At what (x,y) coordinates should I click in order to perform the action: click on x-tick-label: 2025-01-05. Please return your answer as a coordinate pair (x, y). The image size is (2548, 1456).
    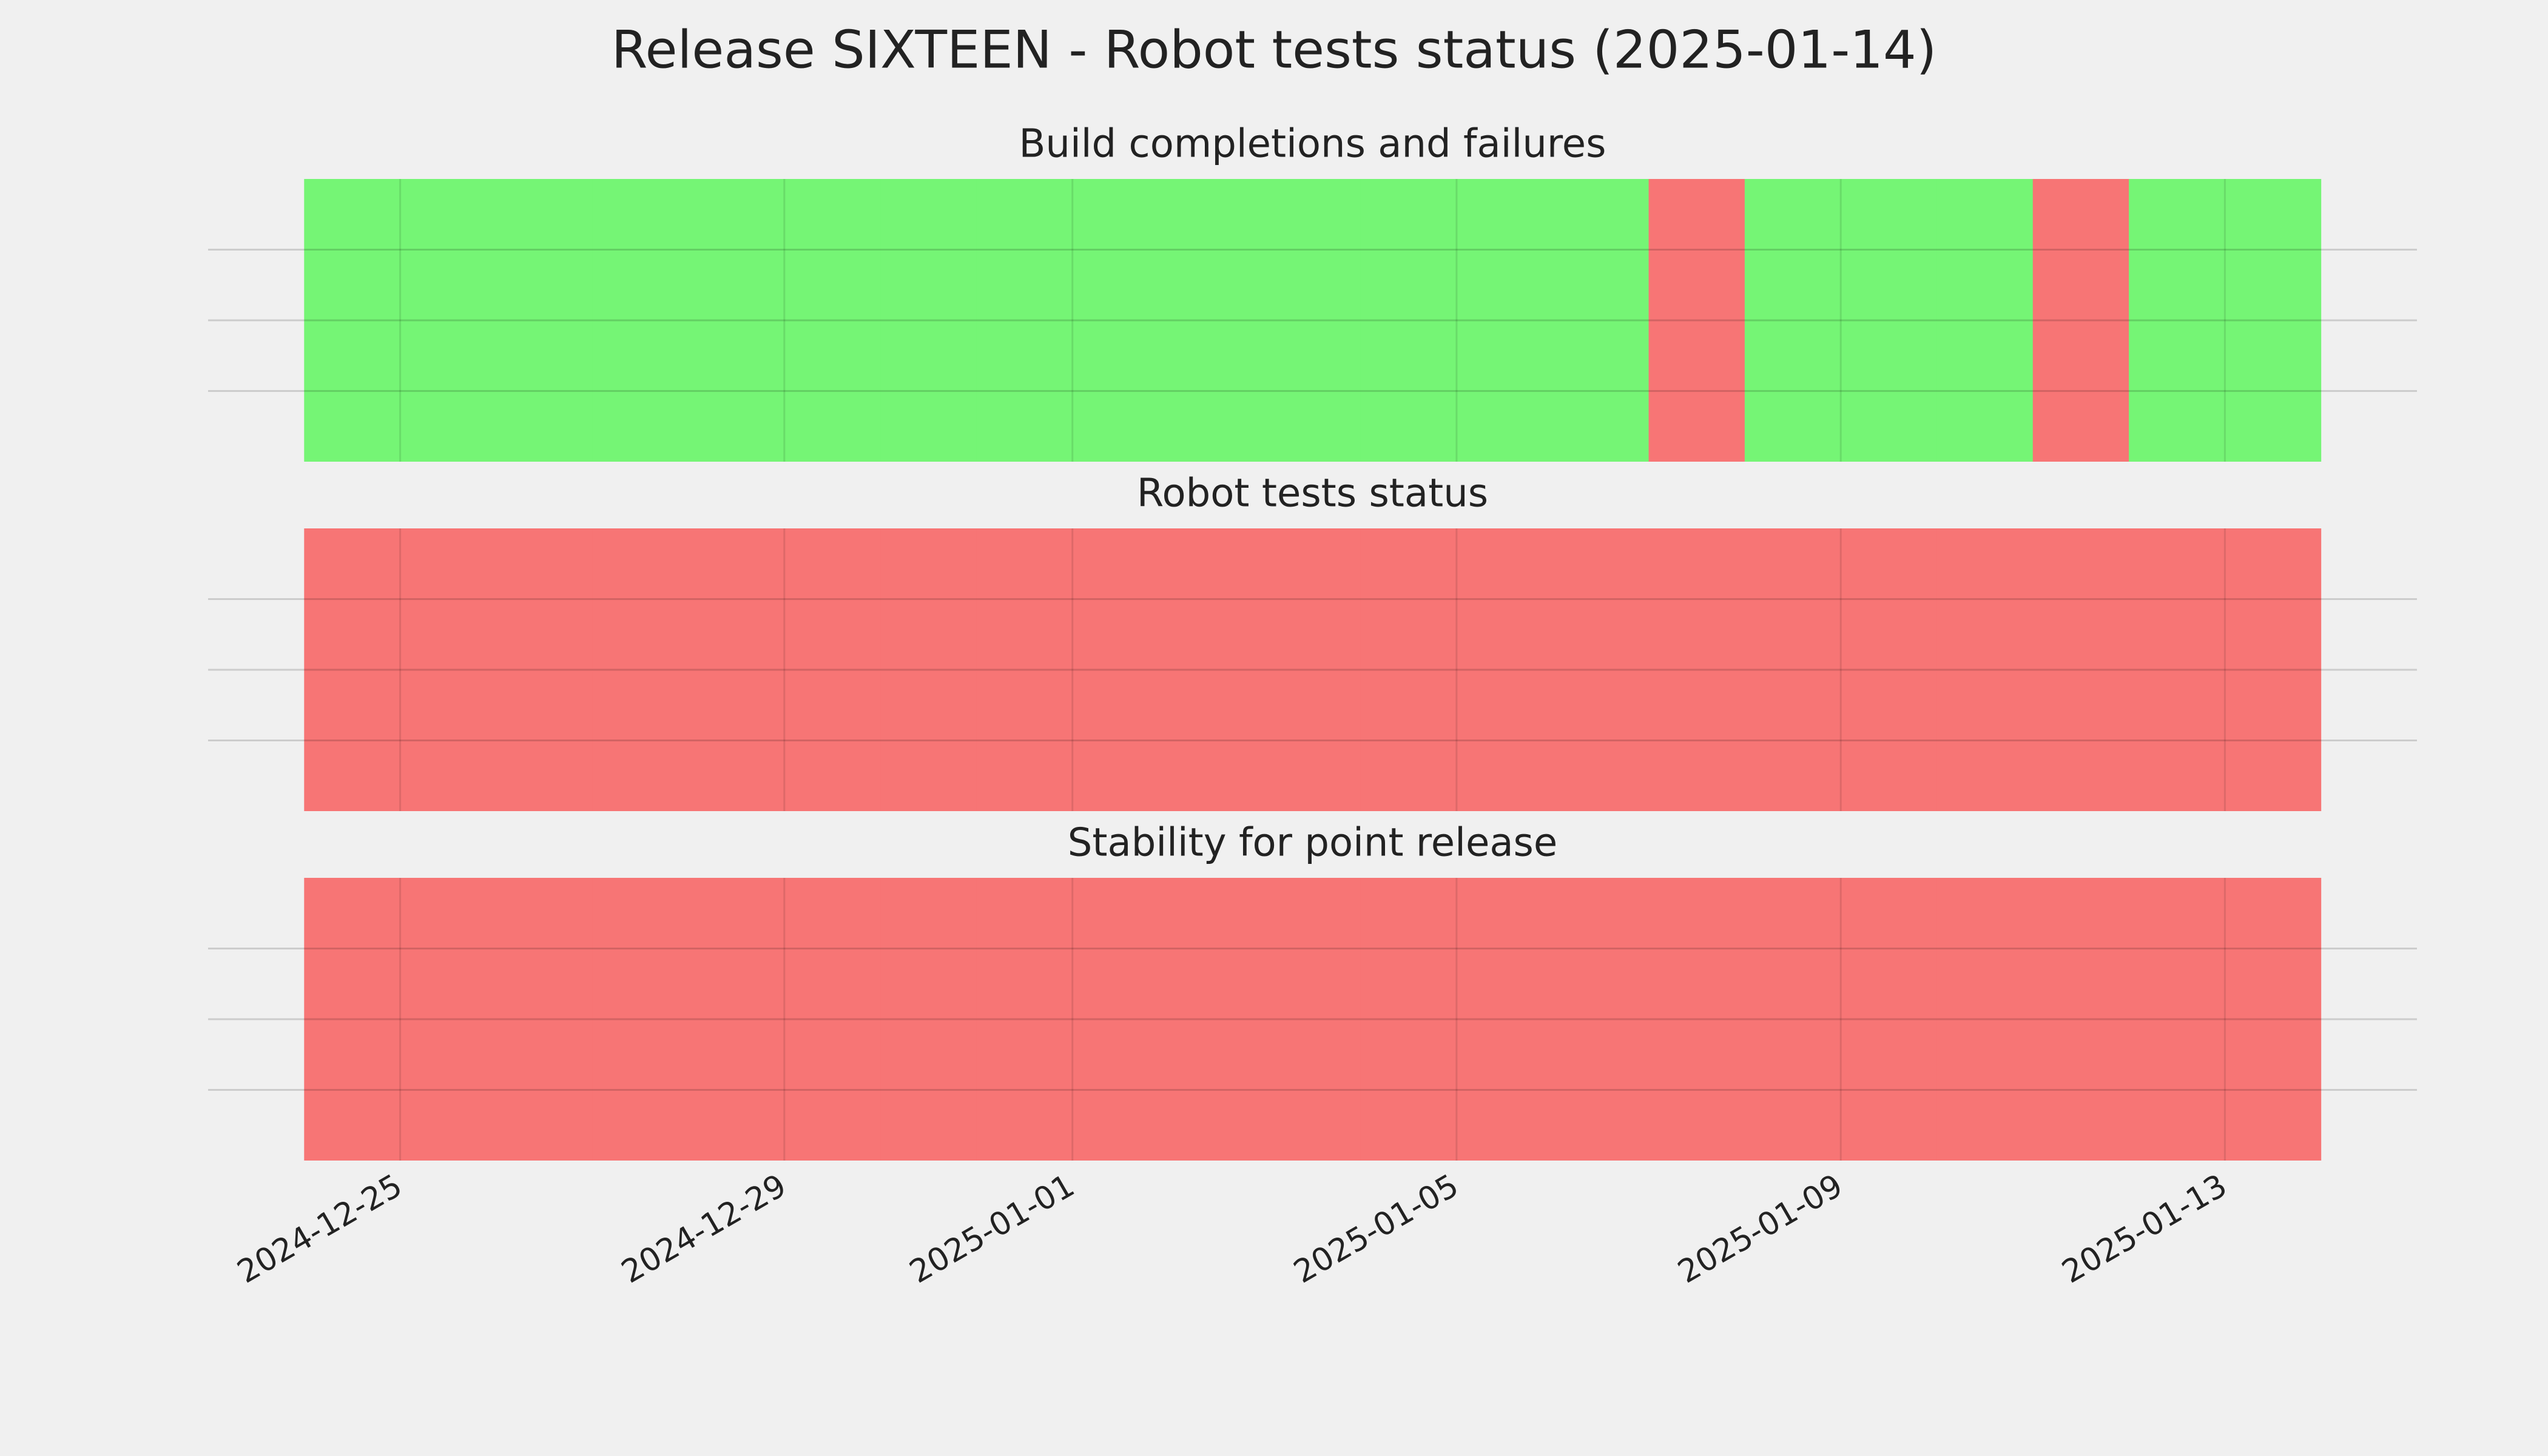
    Looking at the image, I should click on (1376, 1228).